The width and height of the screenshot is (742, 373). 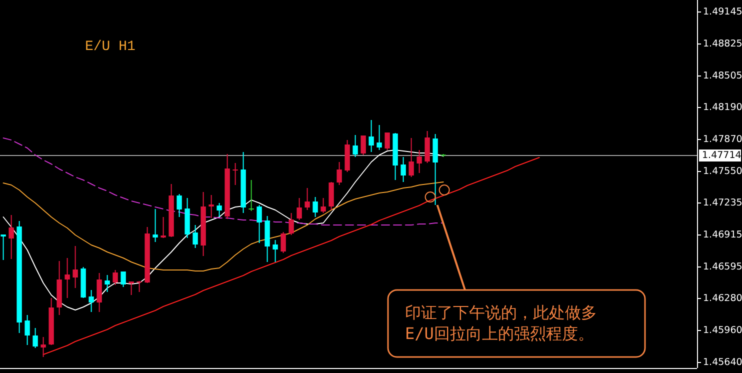 I want to click on y-tick-label: 1.48190, so click(x=722, y=107).